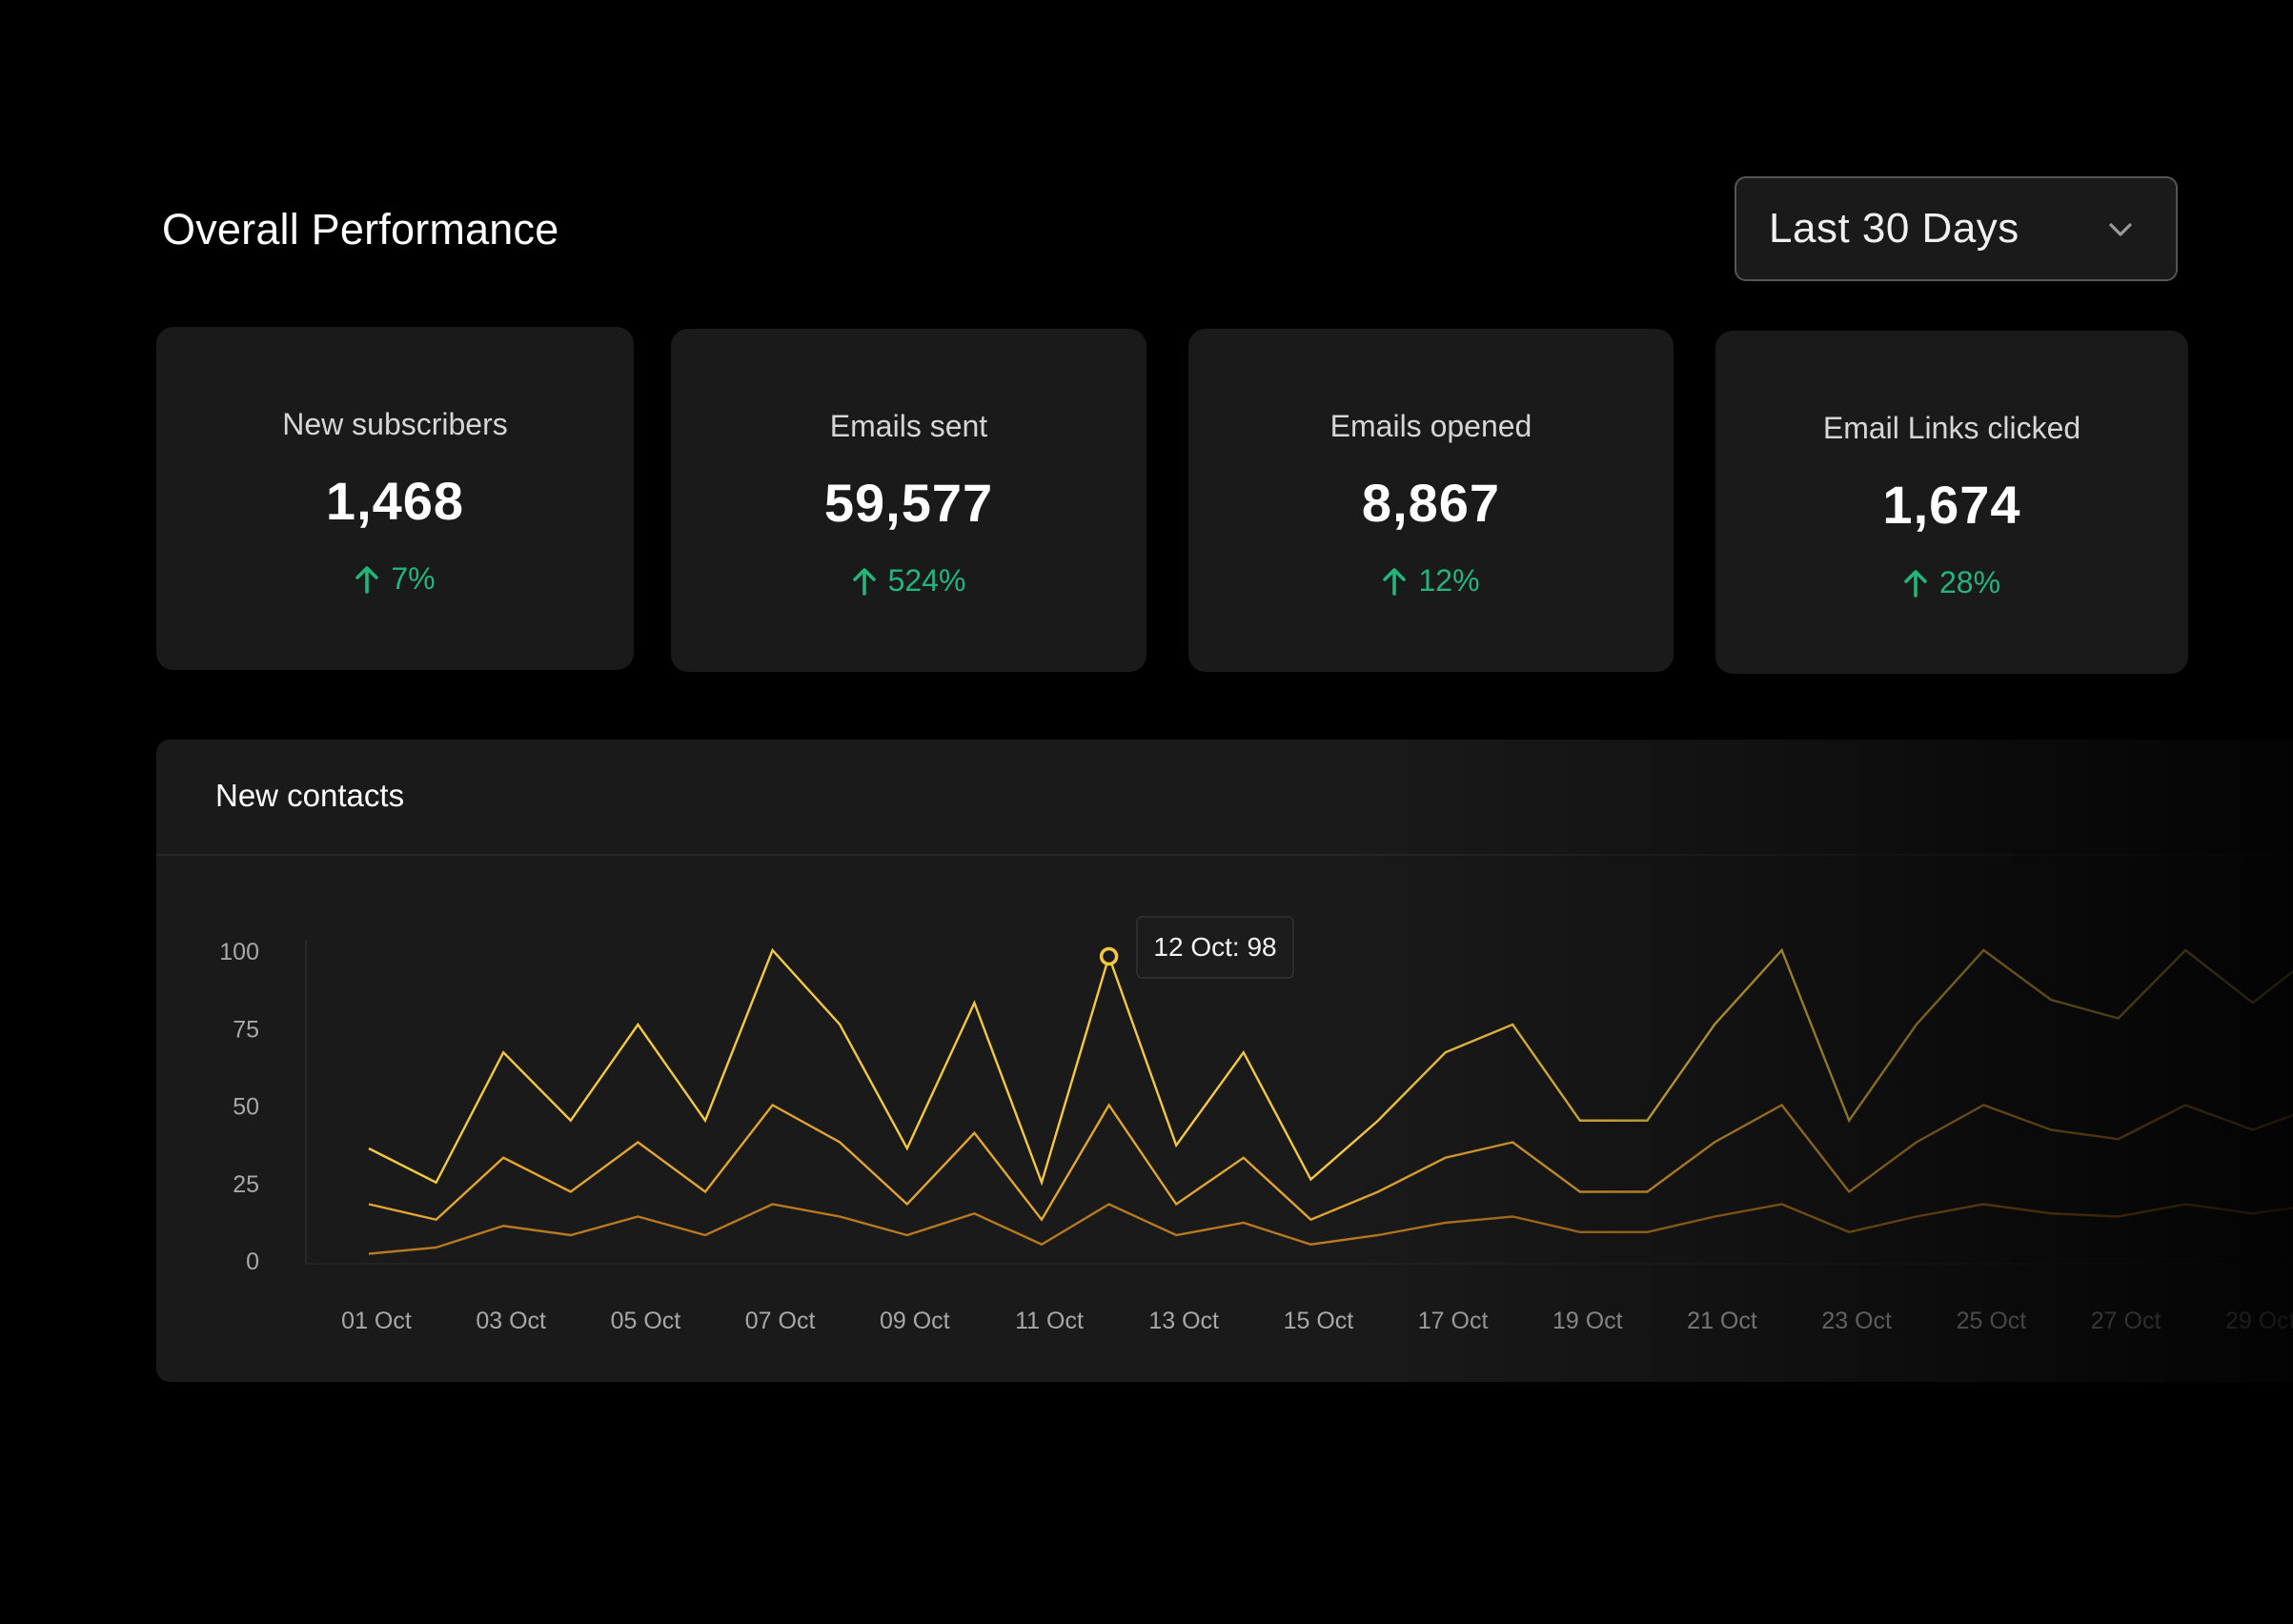 The width and height of the screenshot is (2293, 1624). Describe the element at coordinates (646, 1321) in the screenshot. I see `x-tick-label: 05 Oct` at that location.